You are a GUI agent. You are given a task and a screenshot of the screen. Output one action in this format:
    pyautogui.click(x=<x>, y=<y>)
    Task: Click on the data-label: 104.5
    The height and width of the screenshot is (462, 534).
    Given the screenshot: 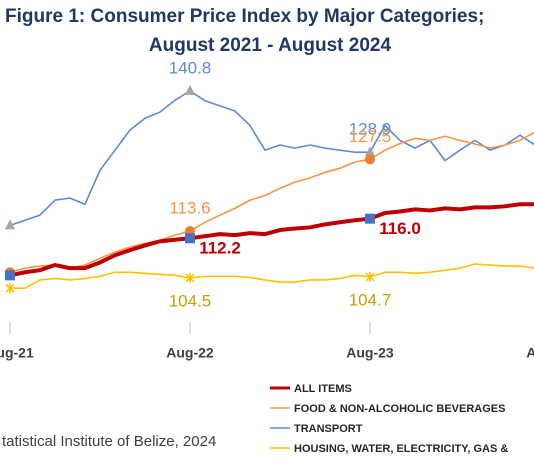 What is the action you would take?
    pyautogui.click(x=190, y=300)
    